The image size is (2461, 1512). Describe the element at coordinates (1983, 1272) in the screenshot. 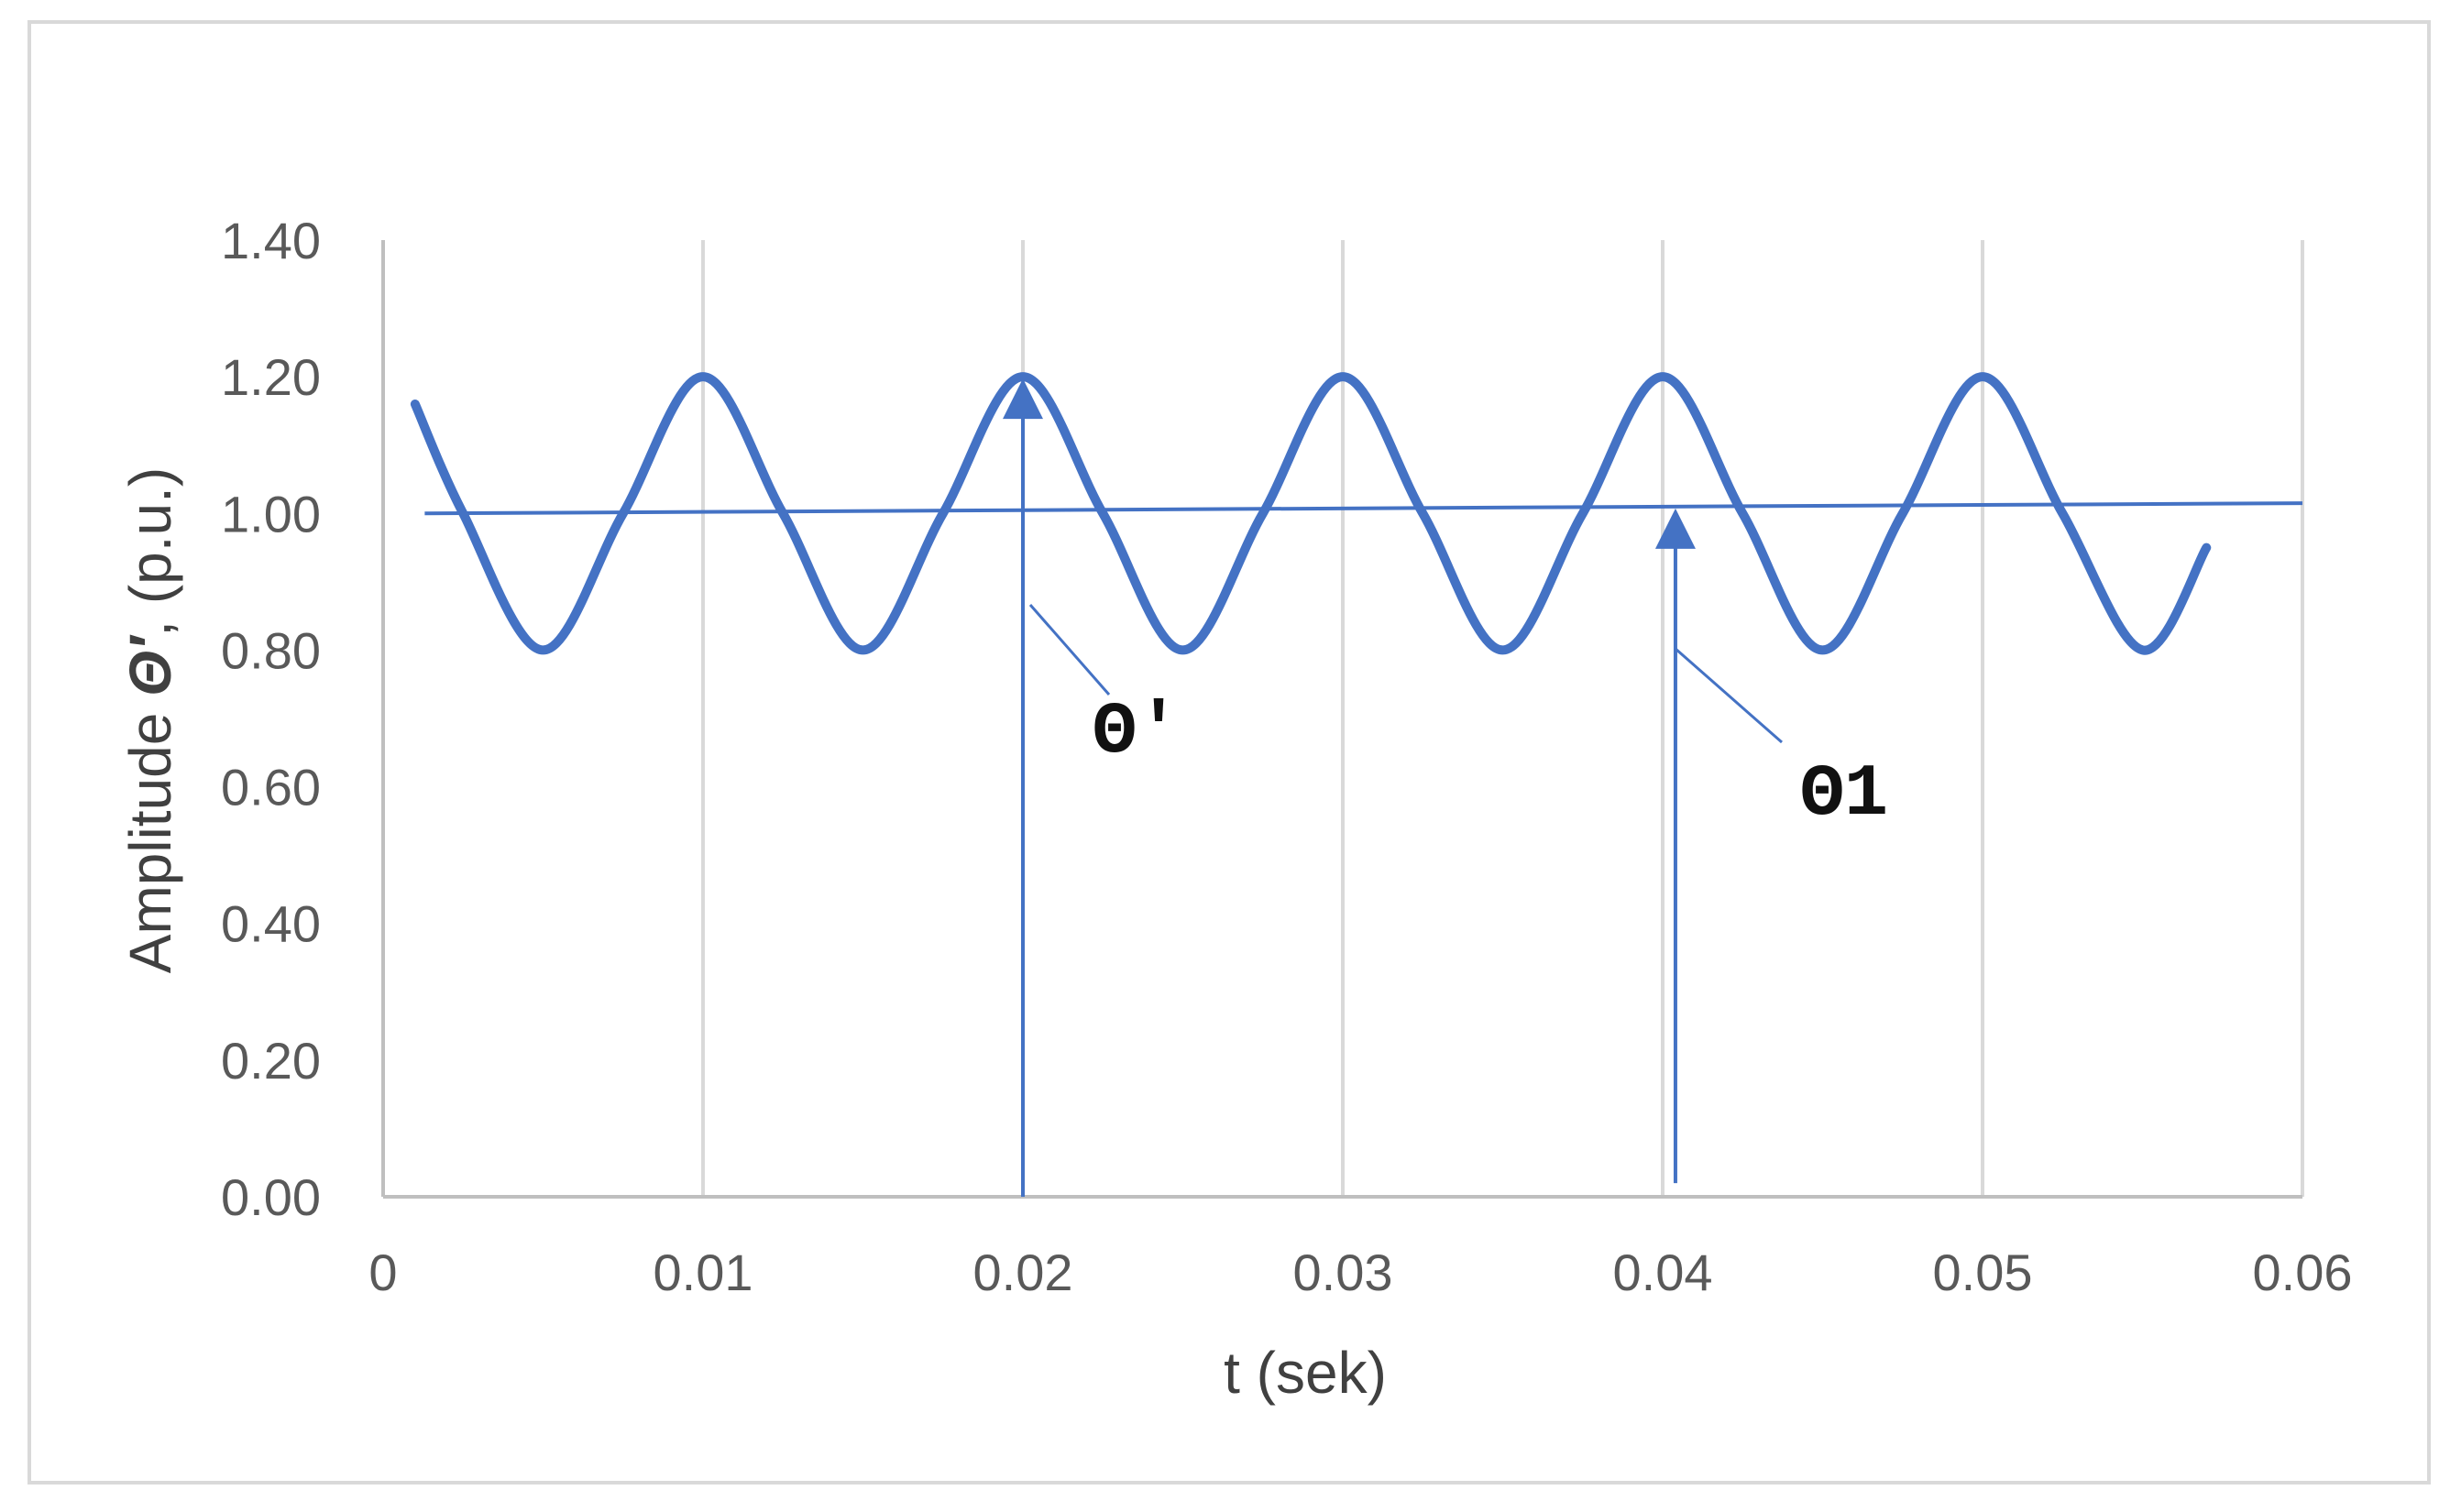

I see `x-tick-label: 0.05` at that location.